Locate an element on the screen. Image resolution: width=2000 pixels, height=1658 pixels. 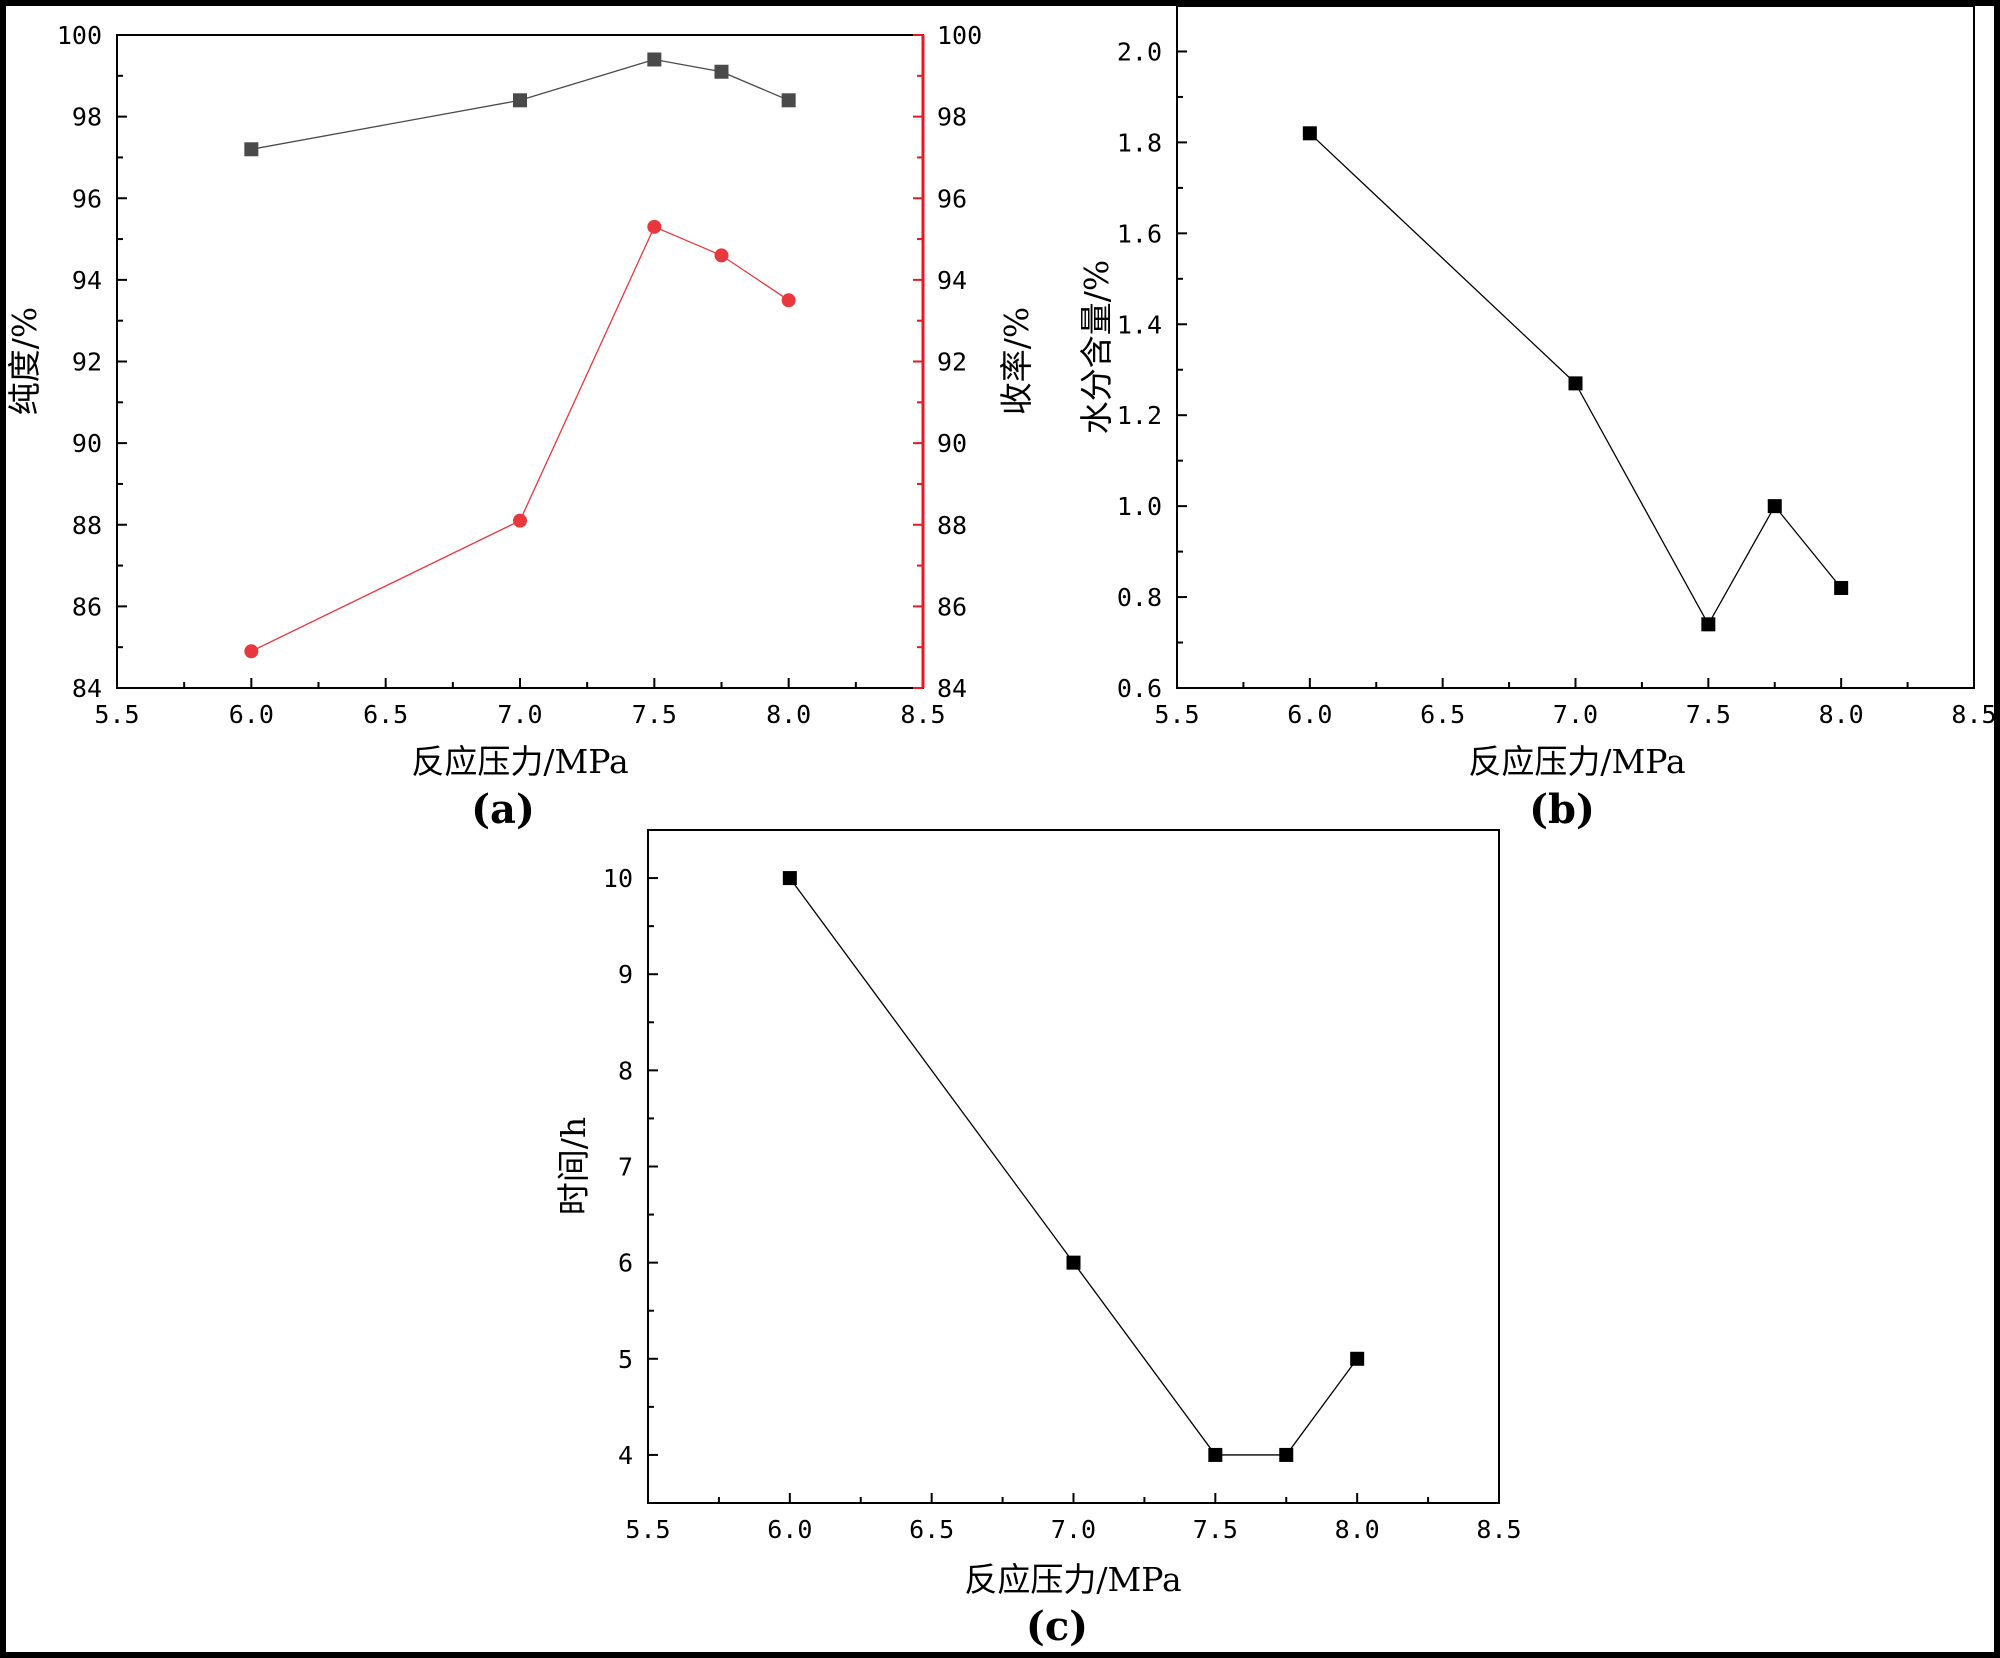
y-tick-label: 100 is located at coordinates (79, 35).